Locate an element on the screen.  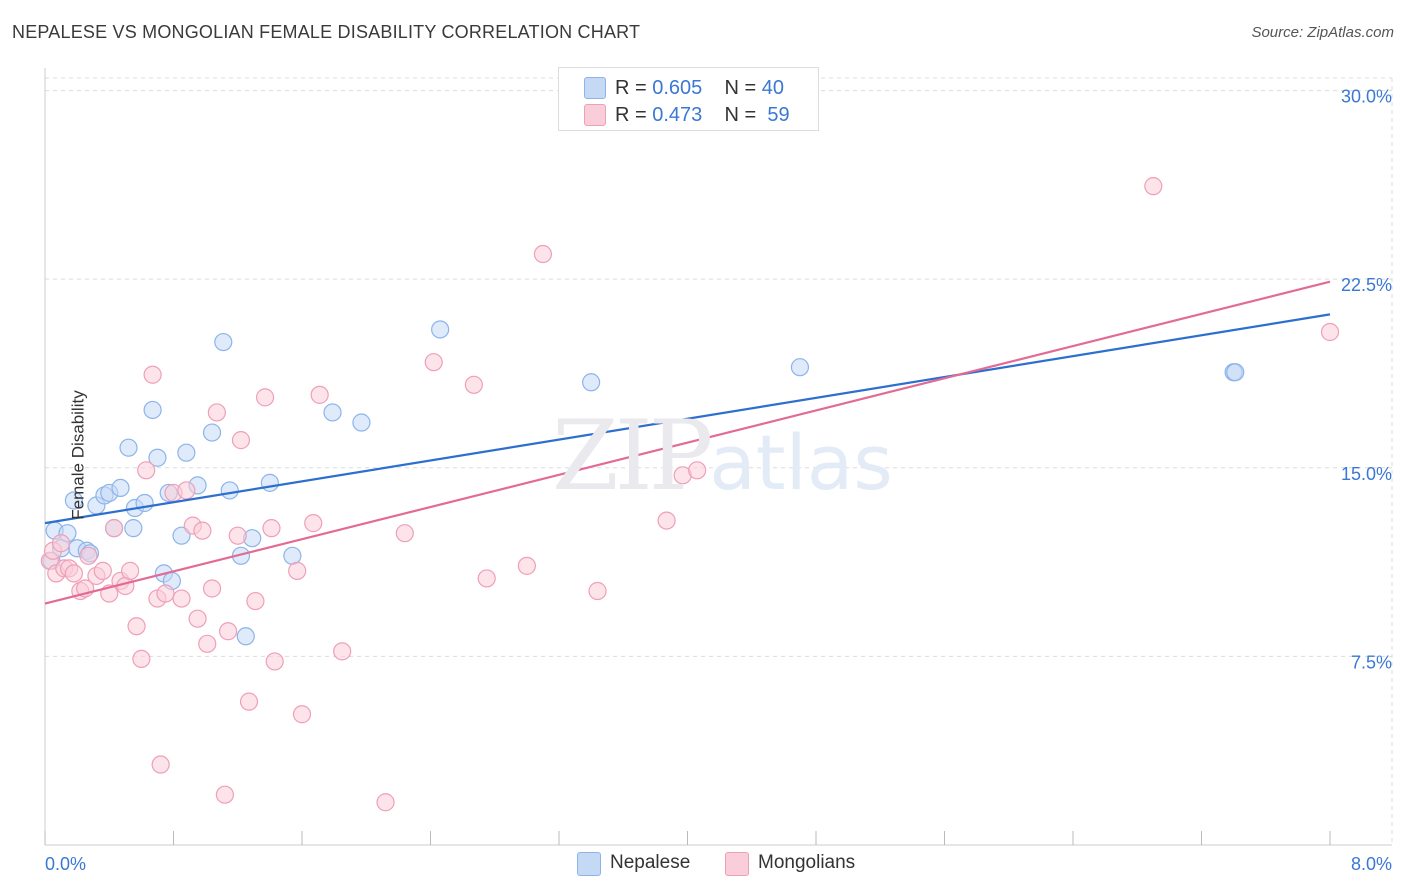
legend-text-mongolians: R = 0.473 N = 59 is located at coordinates (702, 115).